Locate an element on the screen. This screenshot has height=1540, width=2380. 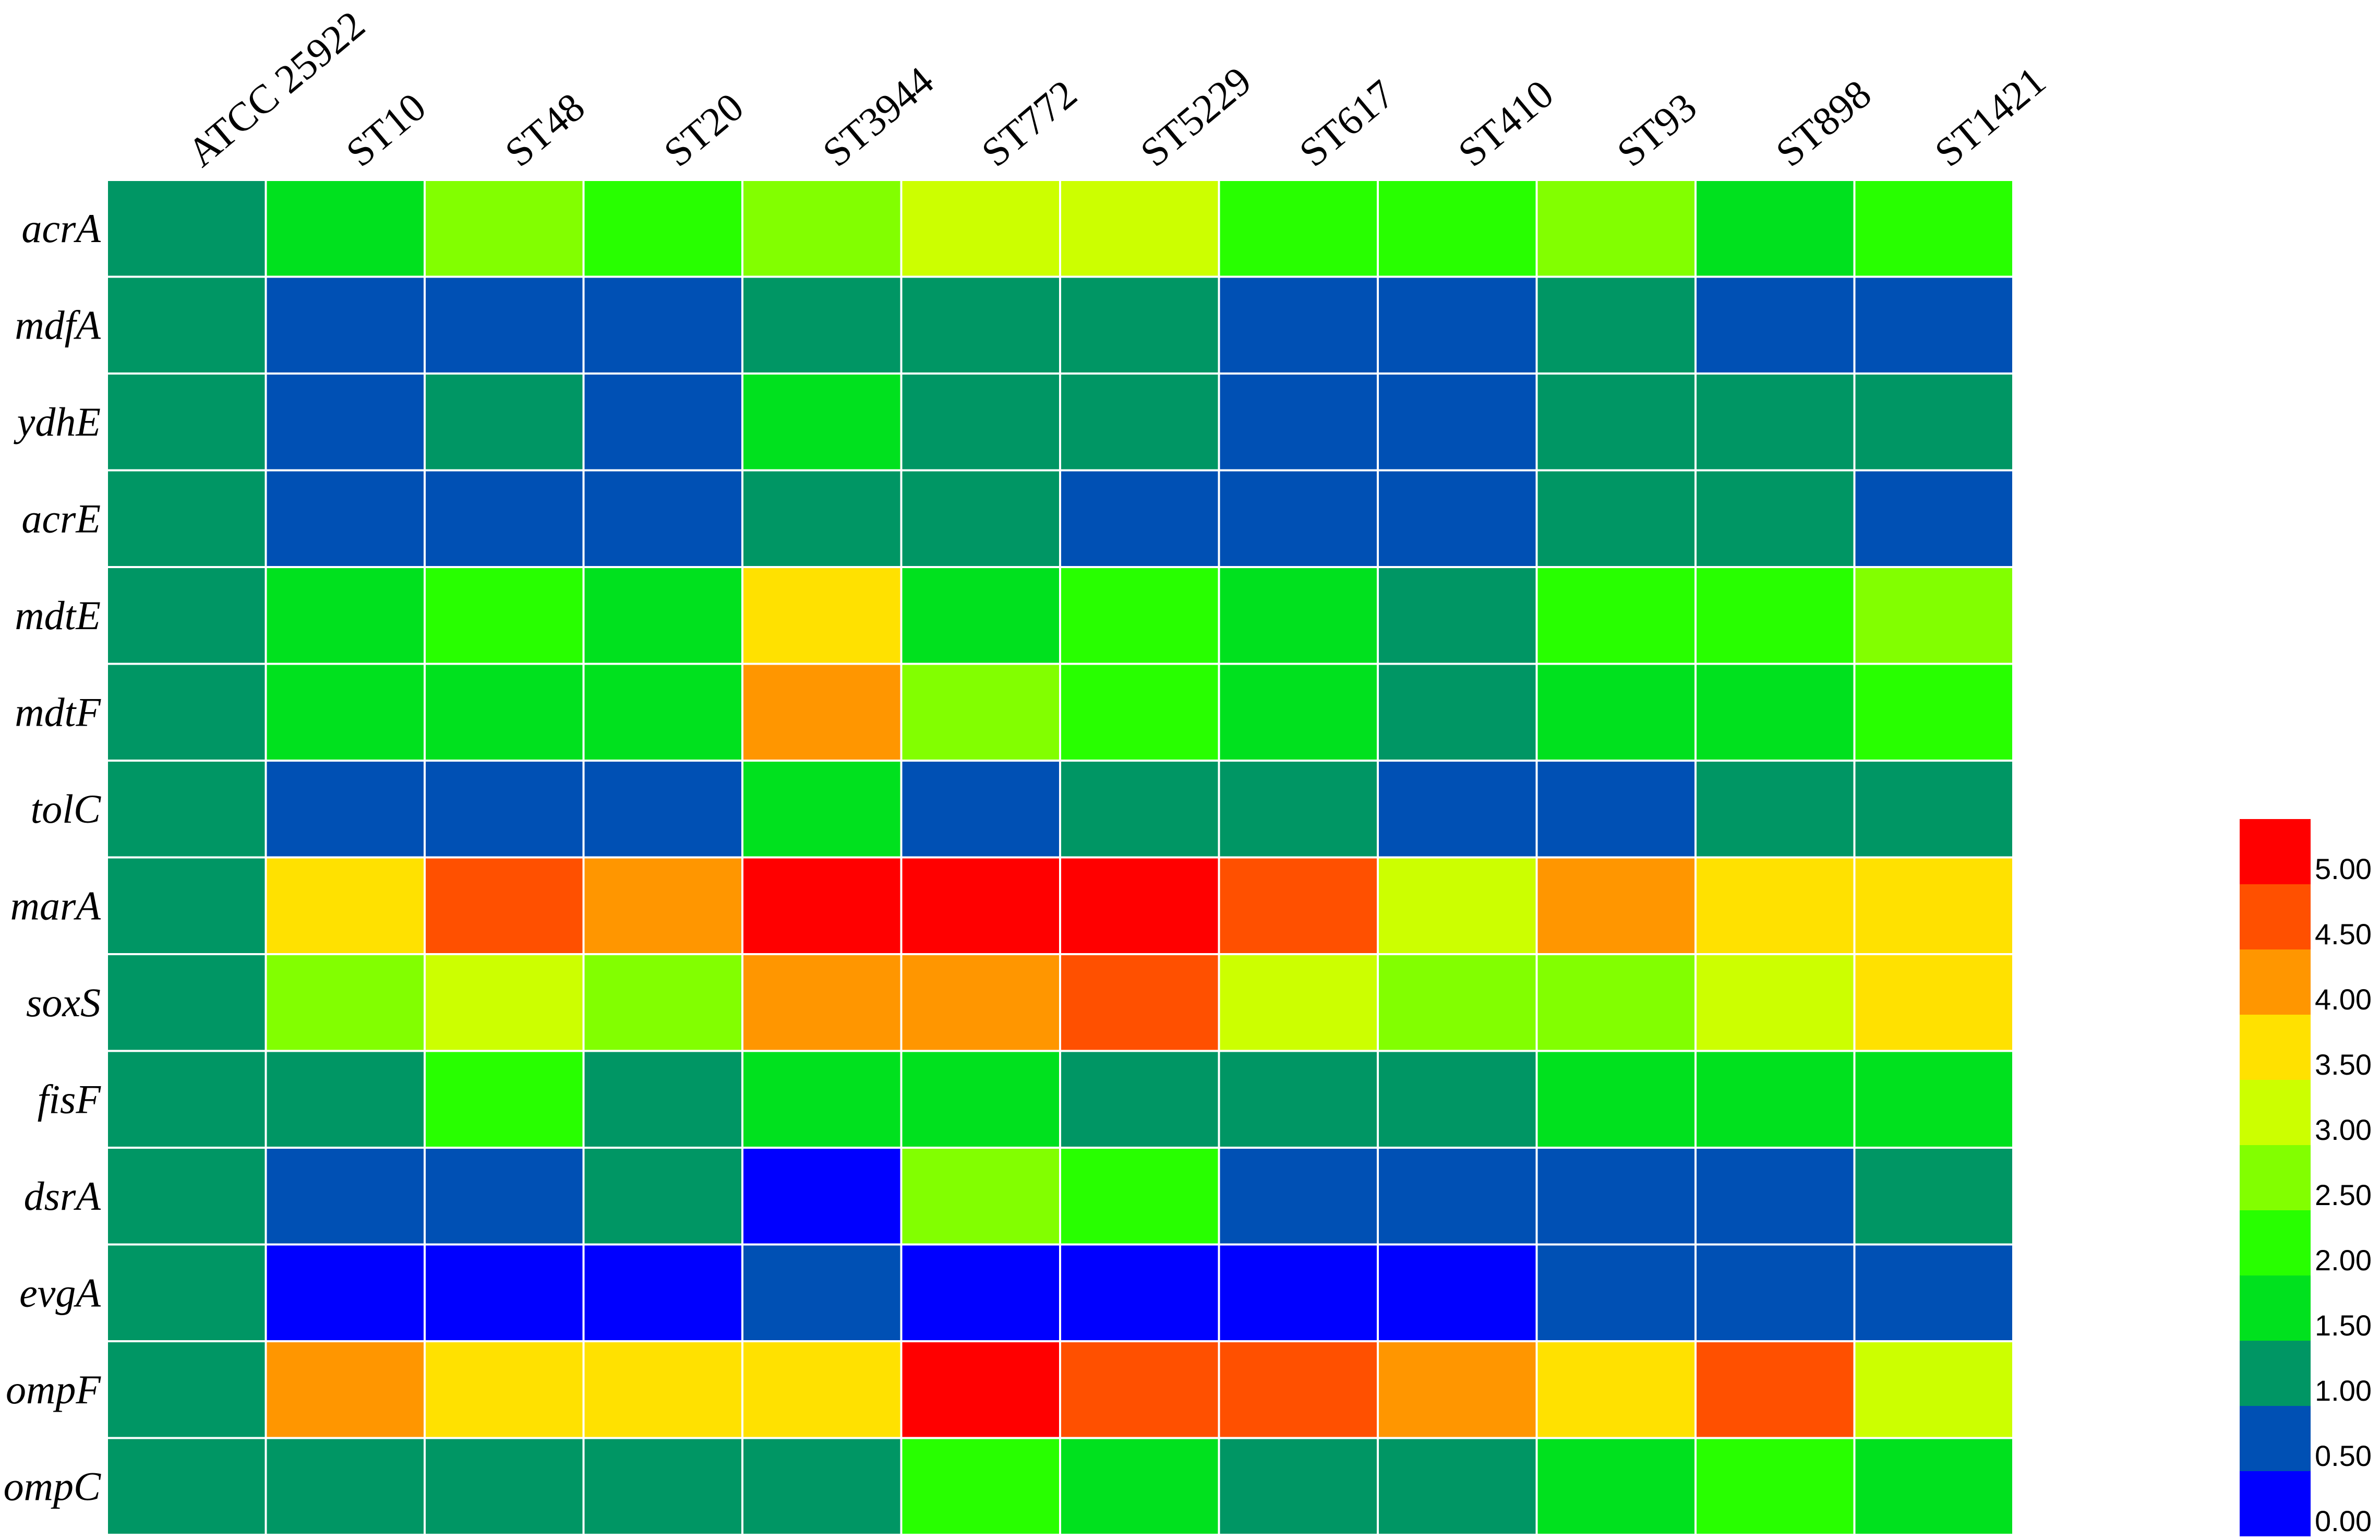
column-label-ST10: ST10 is located at coordinates (386, 129).